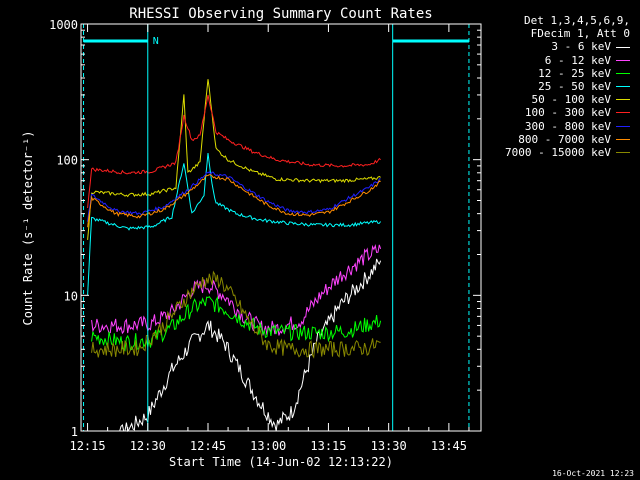  I want to click on legend-label: 7000 - 15000 keV, so click(558, 152).